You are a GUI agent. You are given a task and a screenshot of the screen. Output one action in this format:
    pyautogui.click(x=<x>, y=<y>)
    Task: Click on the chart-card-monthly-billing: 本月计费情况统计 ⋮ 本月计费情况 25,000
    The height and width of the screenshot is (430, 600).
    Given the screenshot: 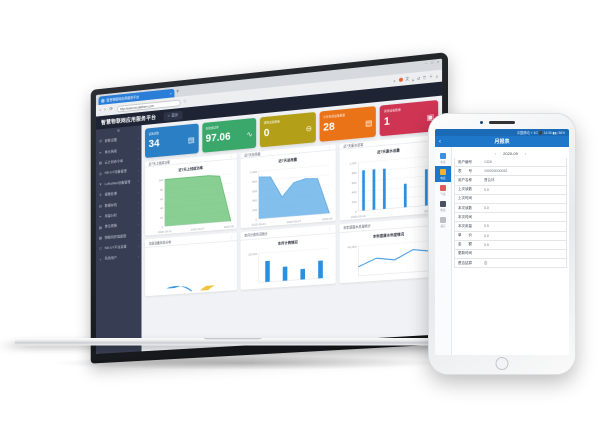 What is the action you would take?
    pyautogui.click(x=288, y=257)
    